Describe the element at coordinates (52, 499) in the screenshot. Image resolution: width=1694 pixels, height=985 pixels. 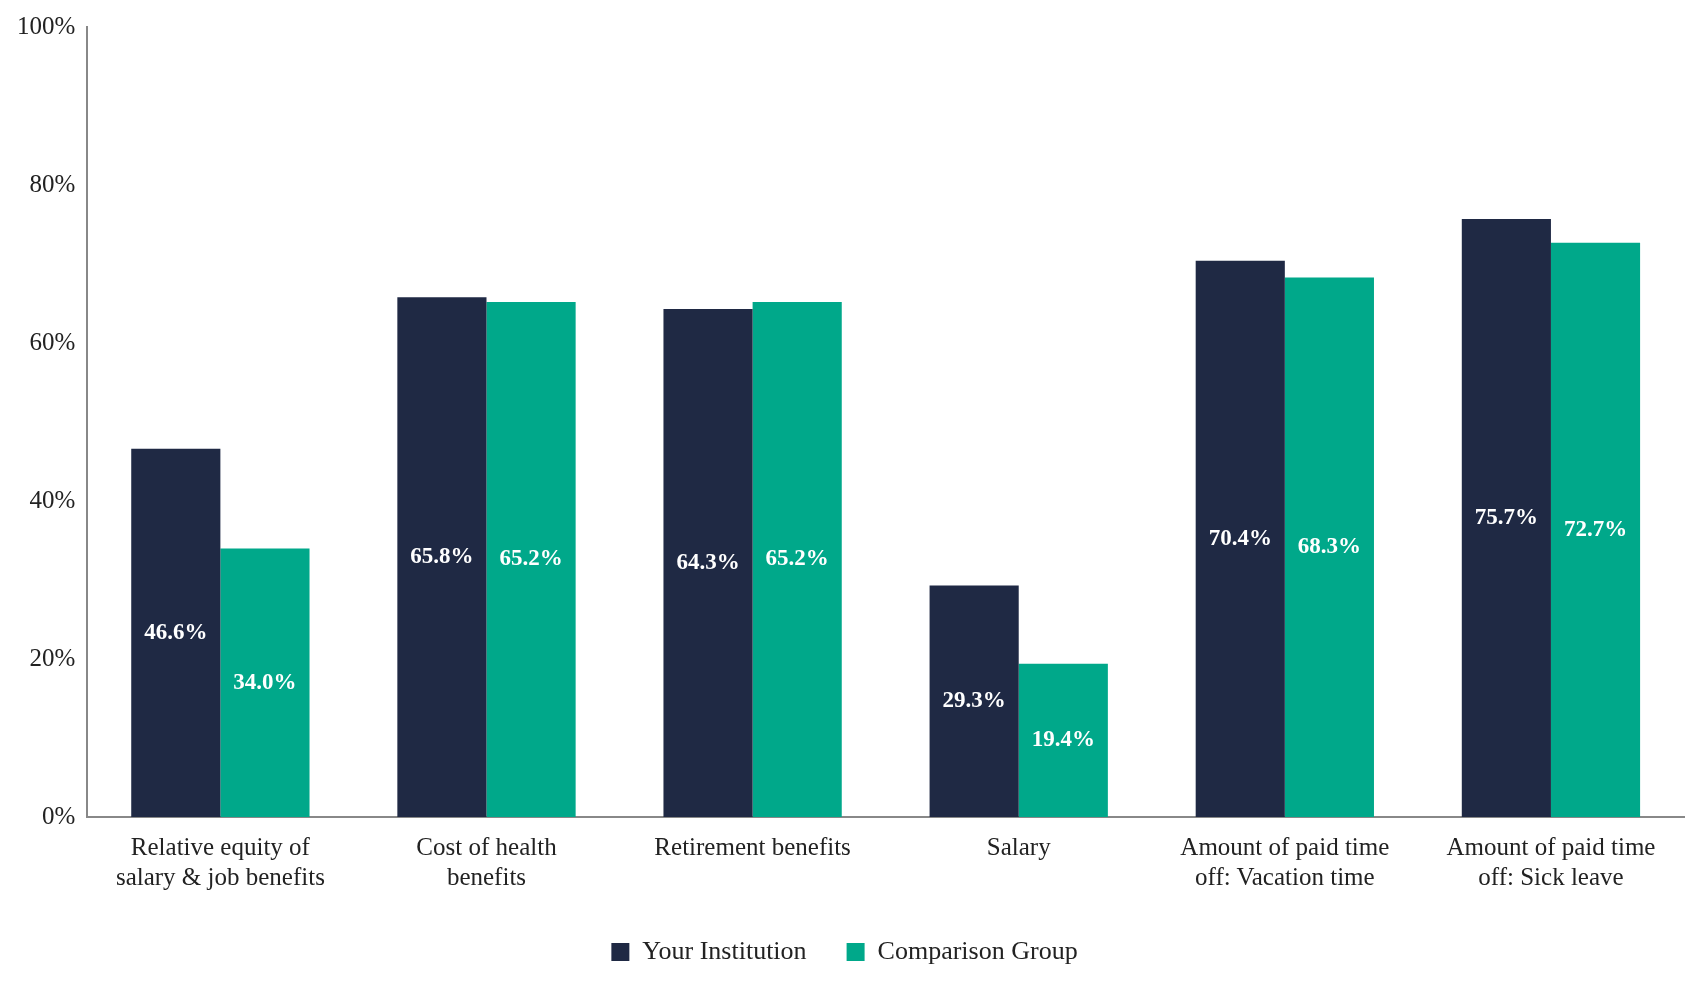
I see `y-tick-label: 40%` at that location.